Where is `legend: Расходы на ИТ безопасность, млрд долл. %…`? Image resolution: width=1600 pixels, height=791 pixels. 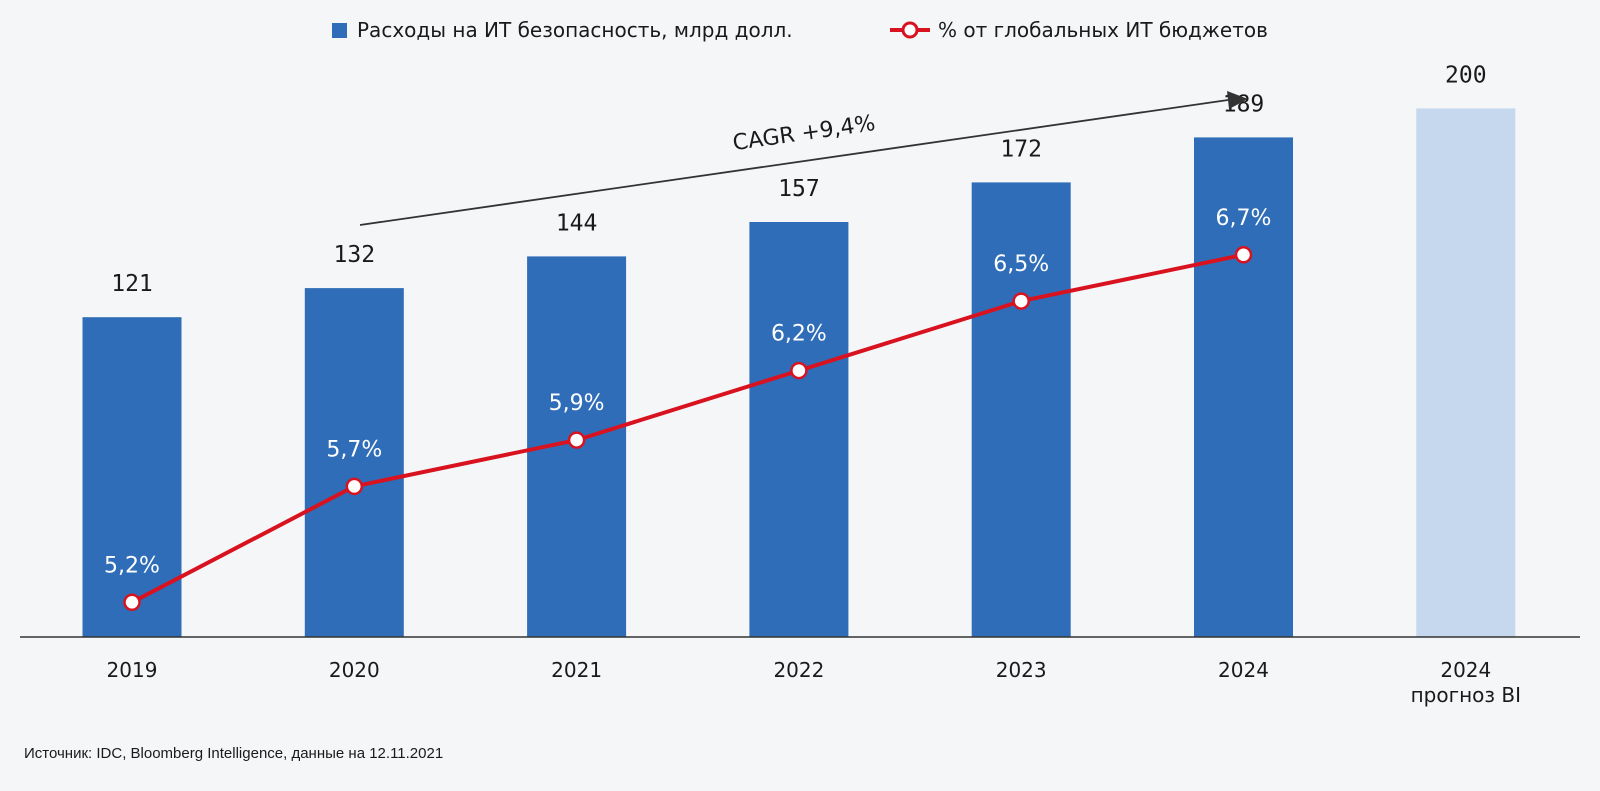 legend: Расходы на ИТ безопасность, млрд долл. %… is located at coordinates (800, 33).